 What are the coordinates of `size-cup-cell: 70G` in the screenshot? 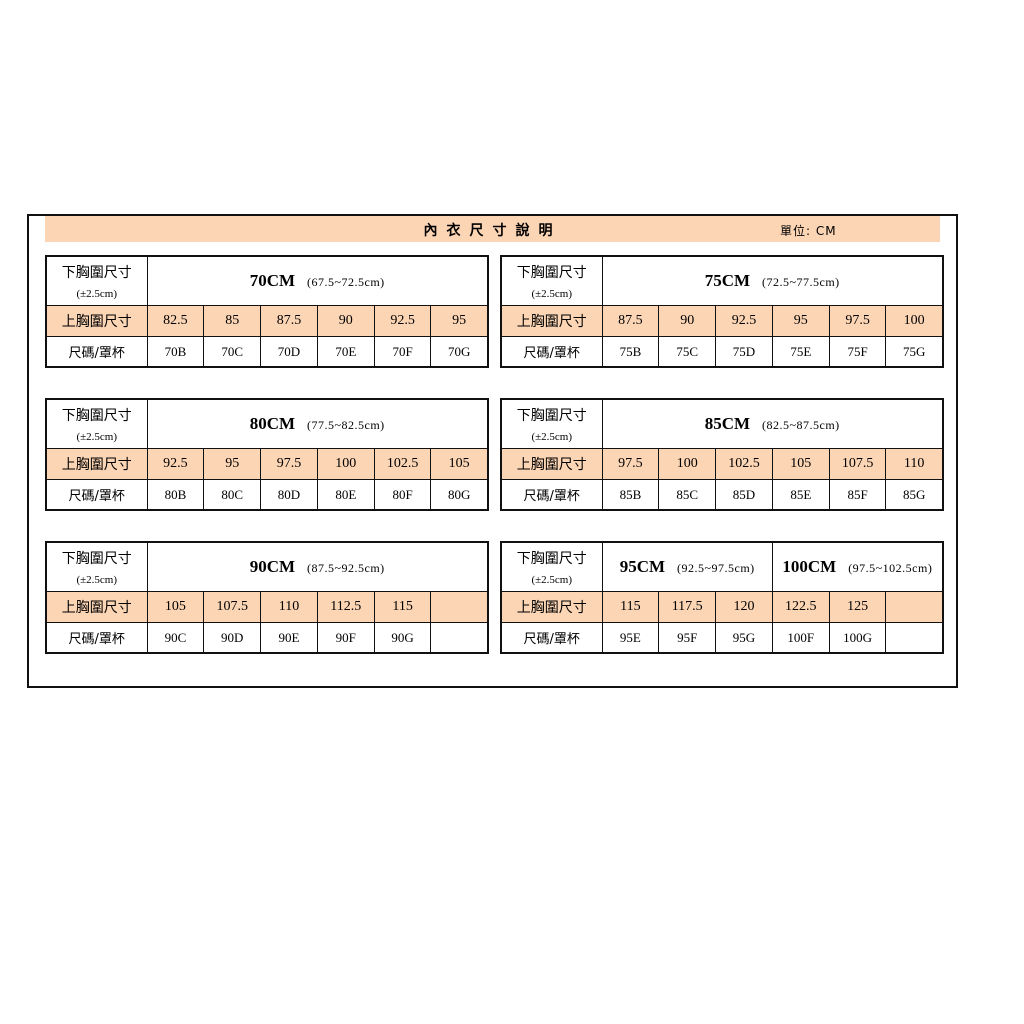 It's located at (459, 352).